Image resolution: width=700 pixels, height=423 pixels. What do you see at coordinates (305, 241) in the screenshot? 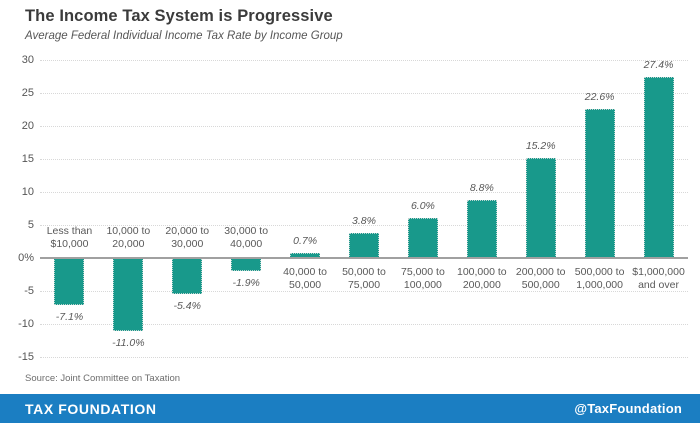
I see `bar-value-label: 0.7%` at bounding box center [305, 241].